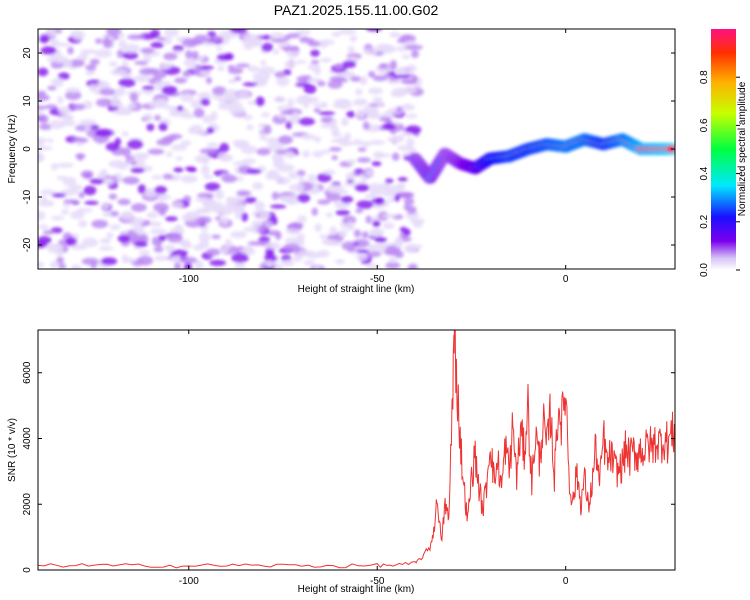 Image resolution: width=750 pixels, height=600 pixels. What do you see at coordinates (27, 101) in the screenshot?
I see `y-tick-label: 10` at bounding box center [27, 101].